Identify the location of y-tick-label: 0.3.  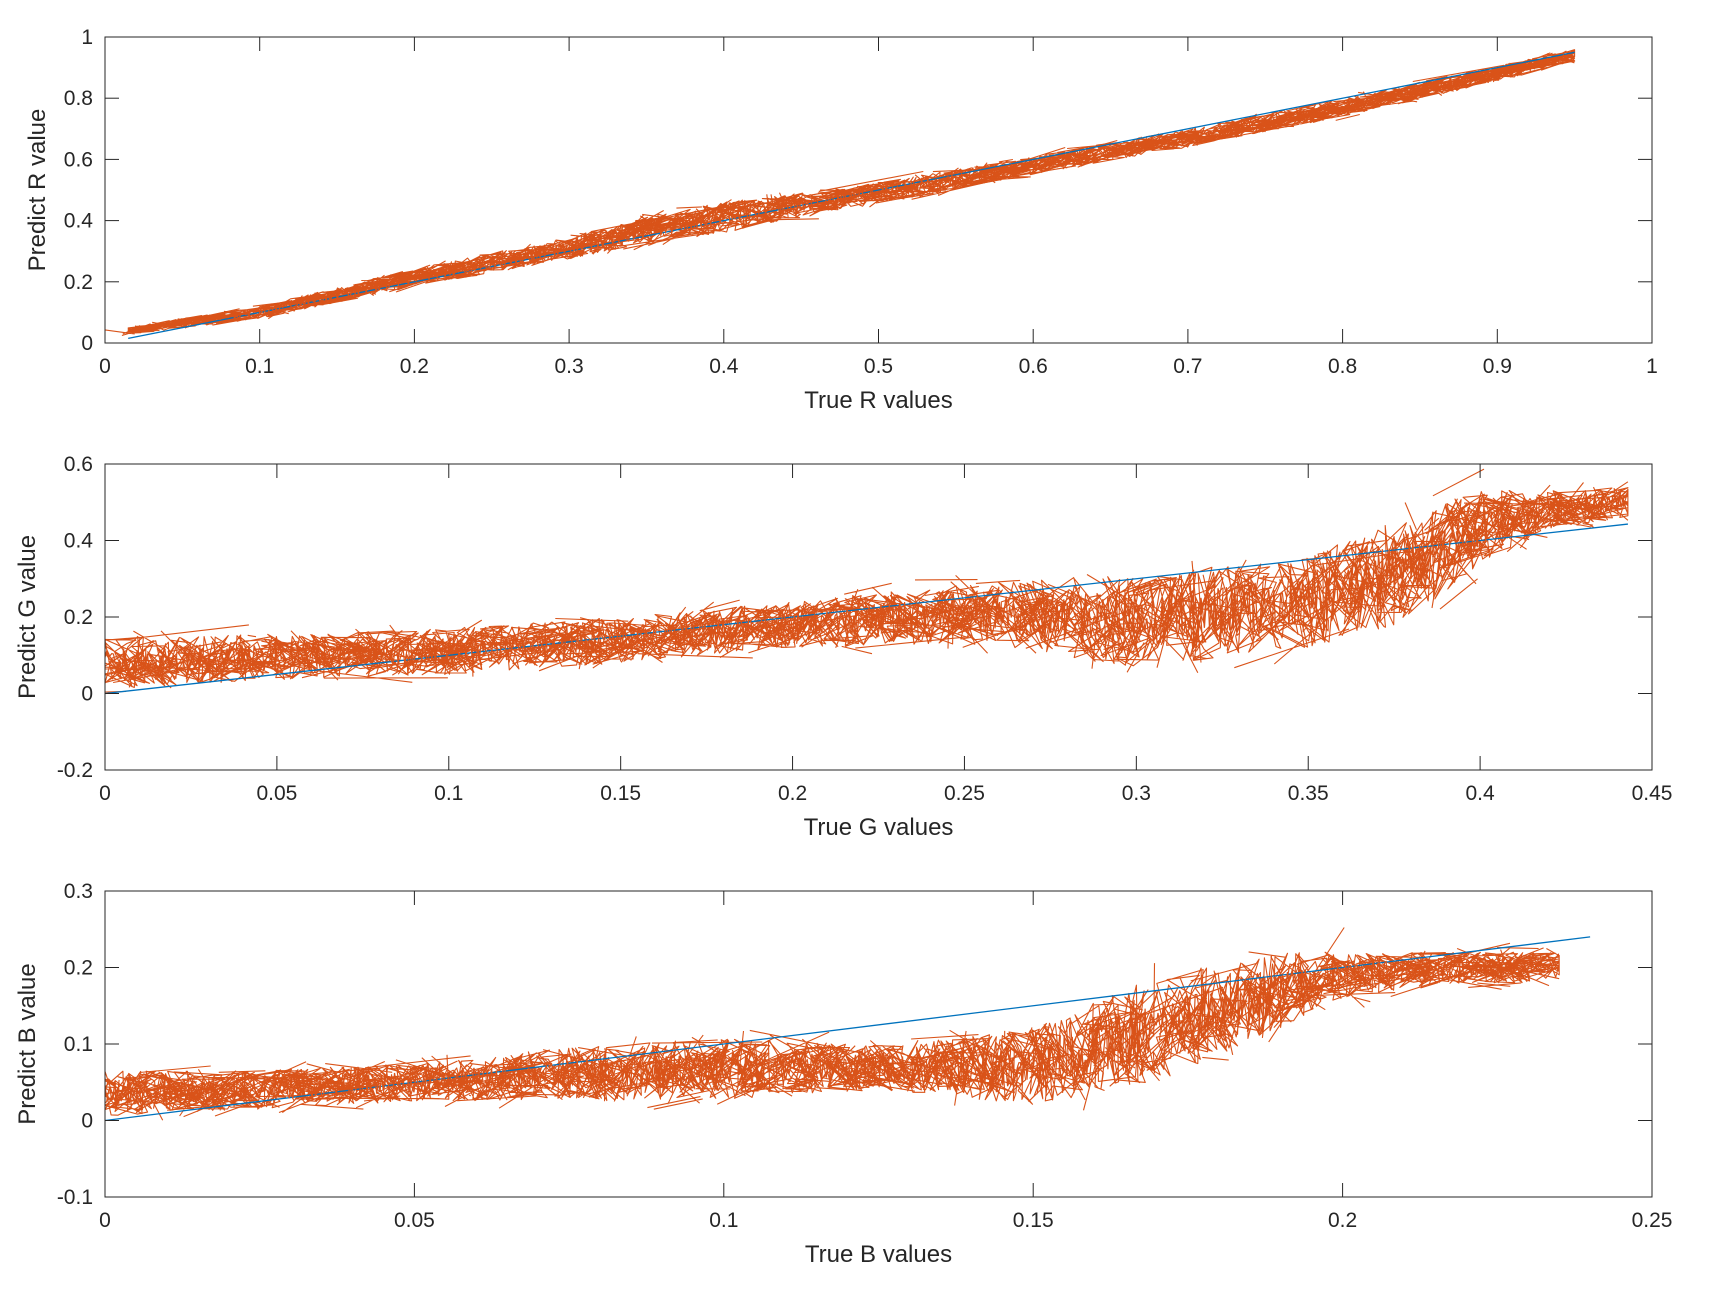
(78, 891).